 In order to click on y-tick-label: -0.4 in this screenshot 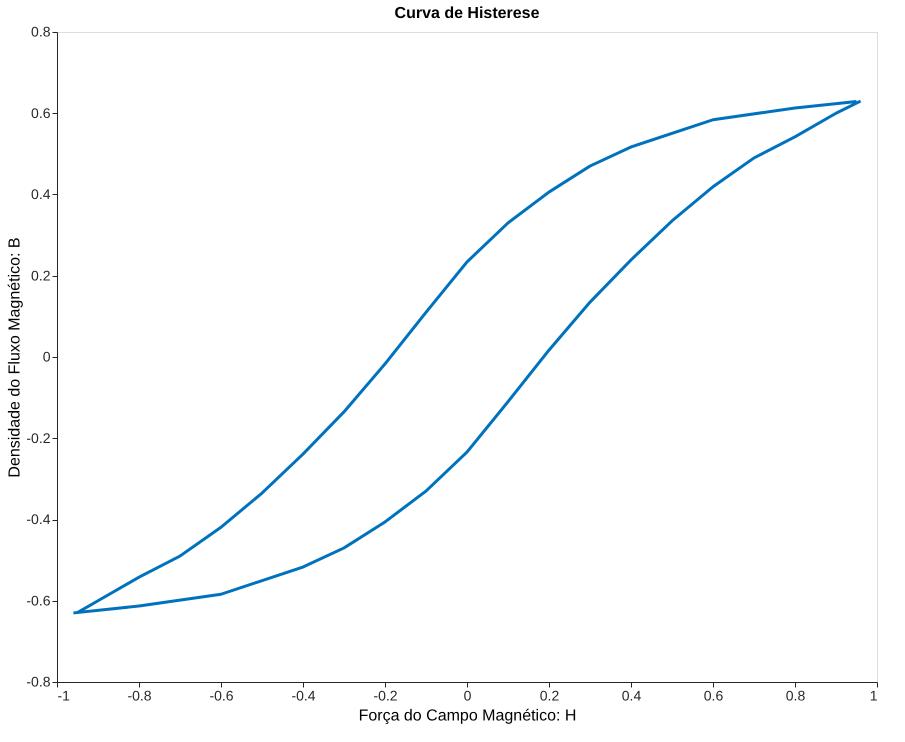, I will do `click(38, 519)`.